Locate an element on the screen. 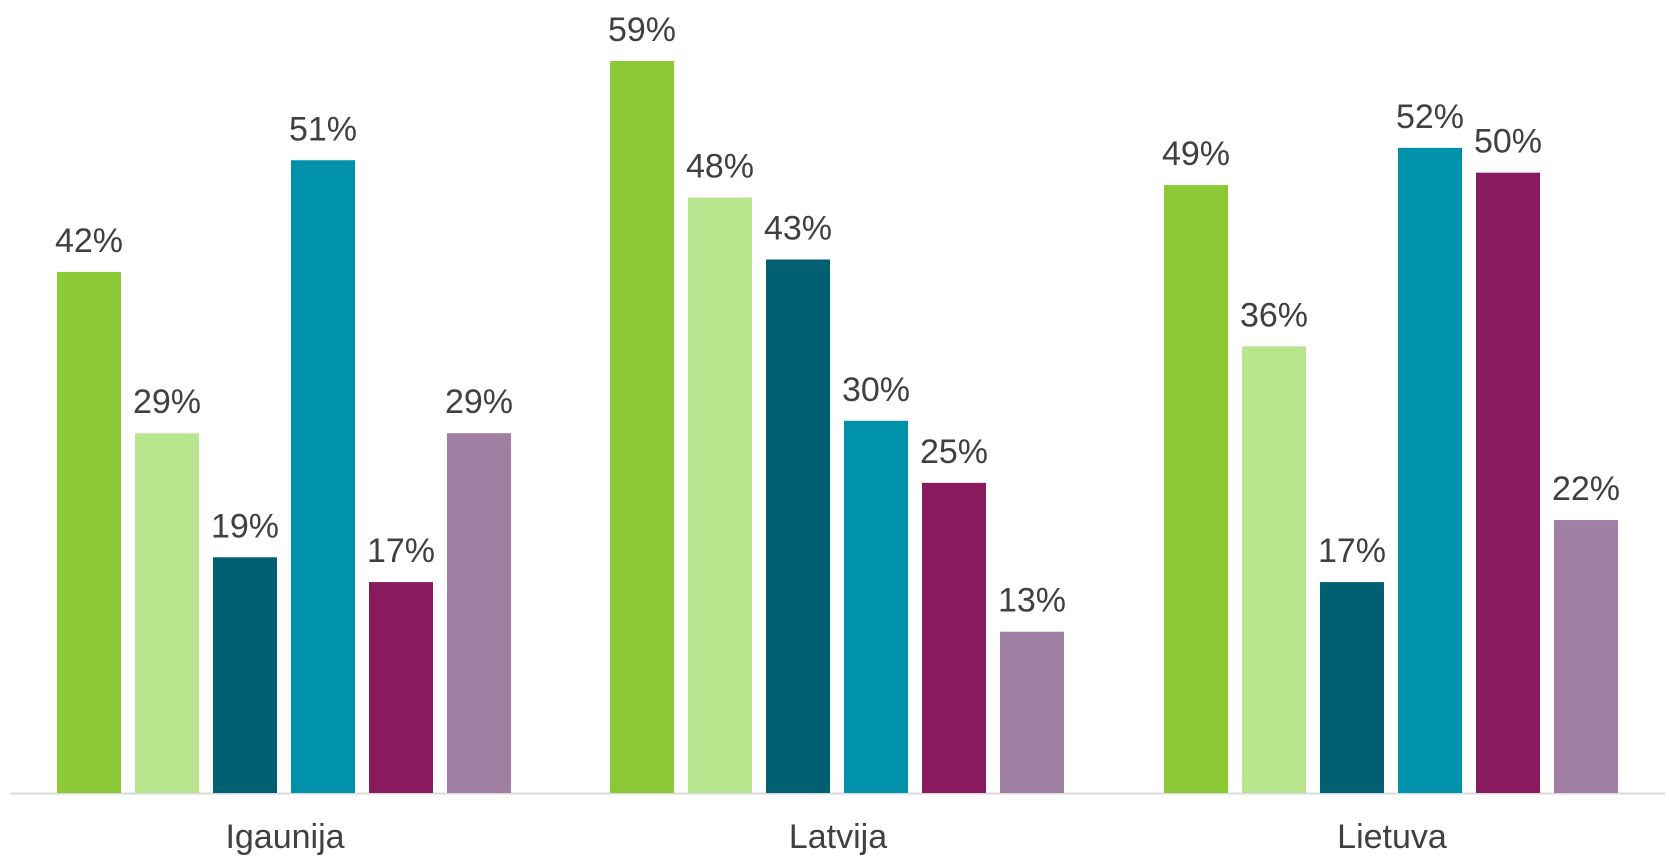 Image resolution: width=1669 pixels, height=858 pixels. value-label-igaunija-series-6: 29% is located at coordinates (479, 402).